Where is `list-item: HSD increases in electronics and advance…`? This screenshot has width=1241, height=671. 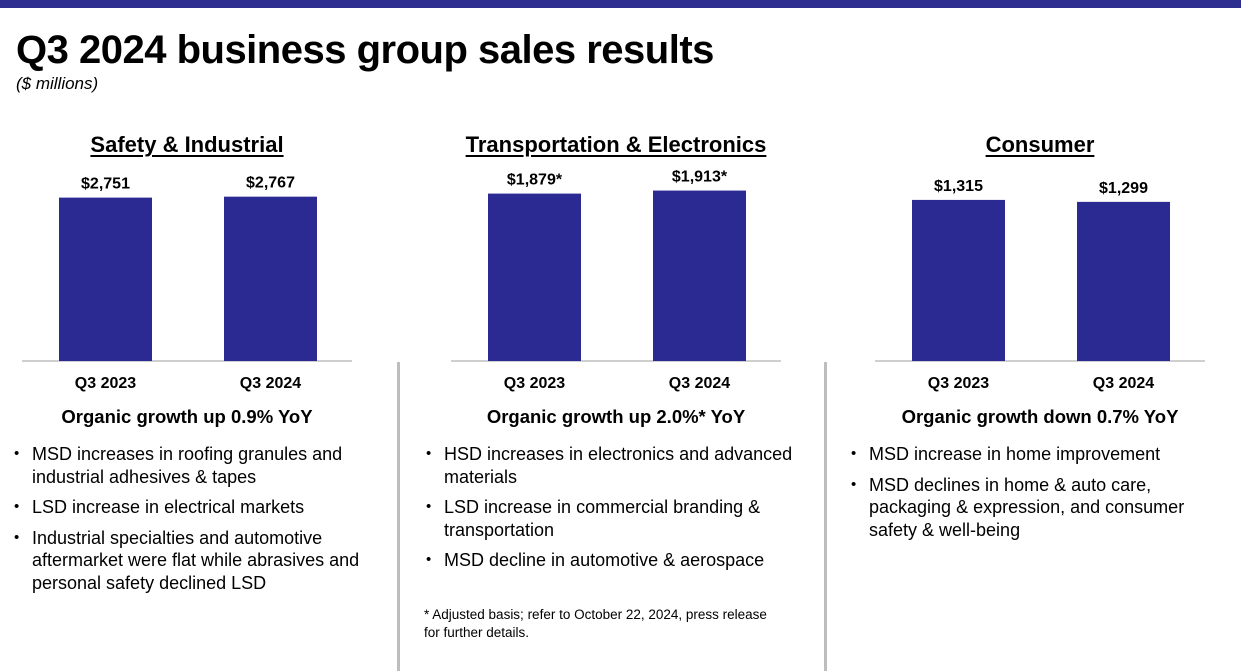
list-item: HSD increases in electronics and advance… is located at coordinates (616, 465).